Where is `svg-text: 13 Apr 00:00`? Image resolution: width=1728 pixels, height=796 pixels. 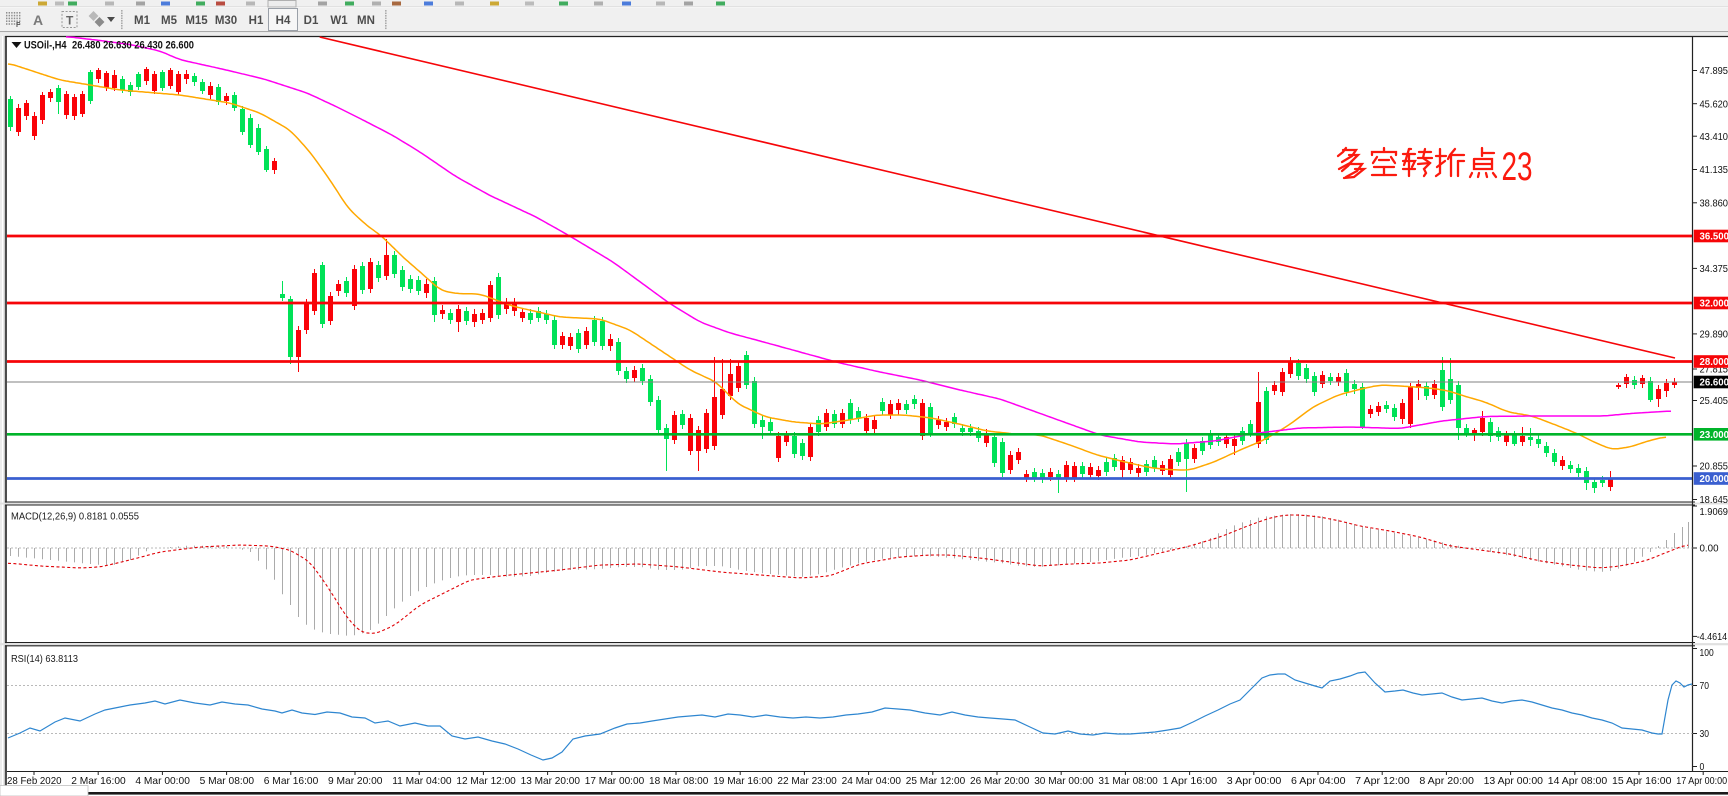 svg-text: 13 Apr 00:00 is located at coordinates (1514, 781).